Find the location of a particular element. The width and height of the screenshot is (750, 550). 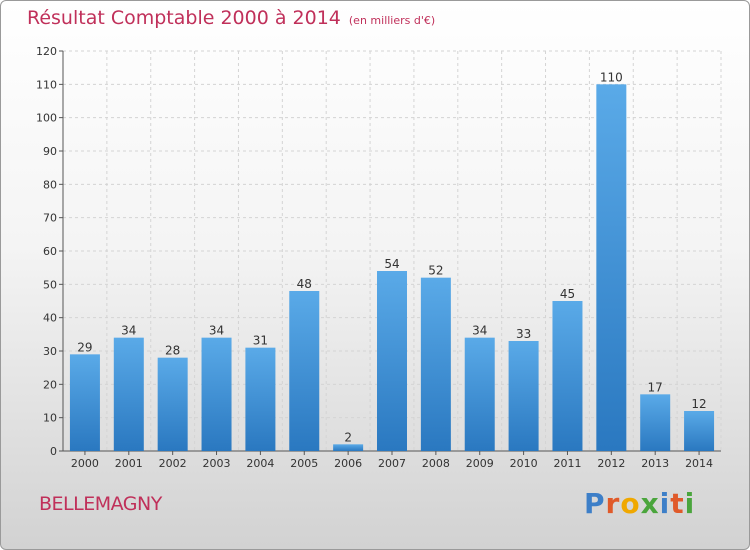

x-tick-label: 2005 is located at coordinates (304, 463).